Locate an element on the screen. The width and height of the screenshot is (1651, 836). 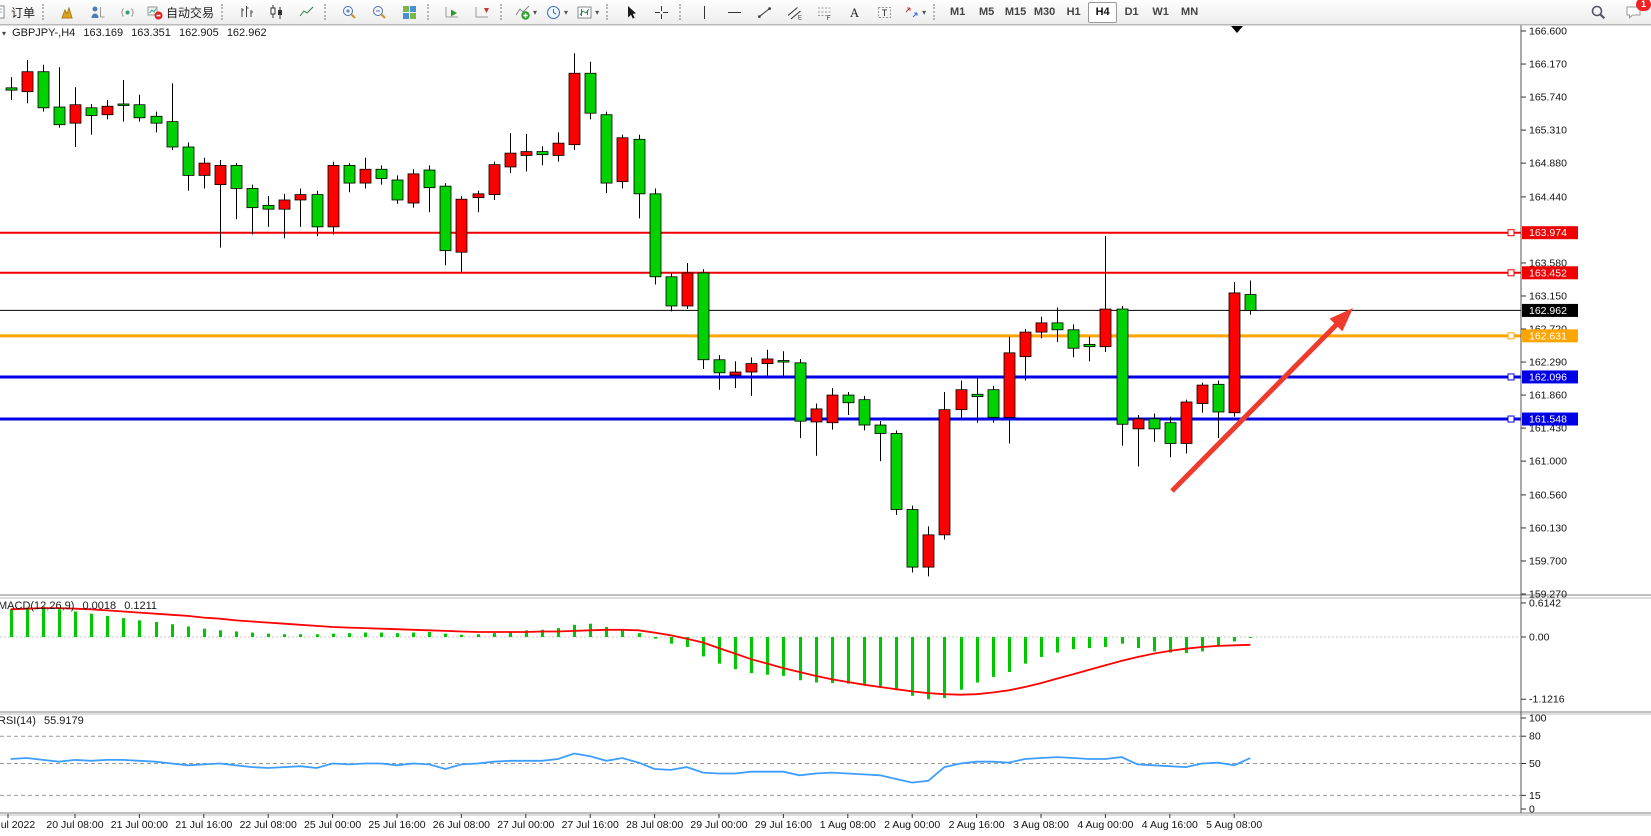
price-label: 159.700 is located at coordinates (1548, 561).